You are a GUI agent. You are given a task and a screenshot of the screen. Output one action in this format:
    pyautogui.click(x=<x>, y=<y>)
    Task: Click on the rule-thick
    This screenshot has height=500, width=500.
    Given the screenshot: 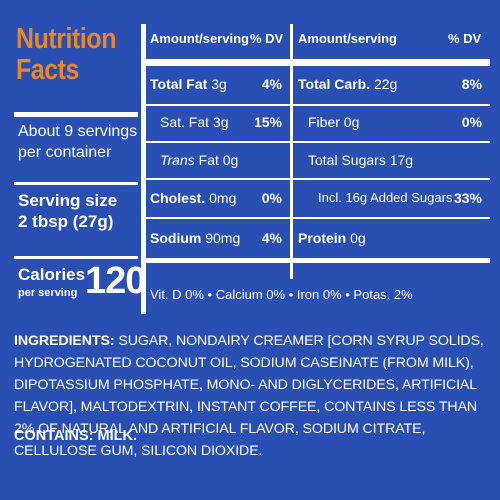 What is the action you would take?
    pyautogui.click(x=76, y=114)
    